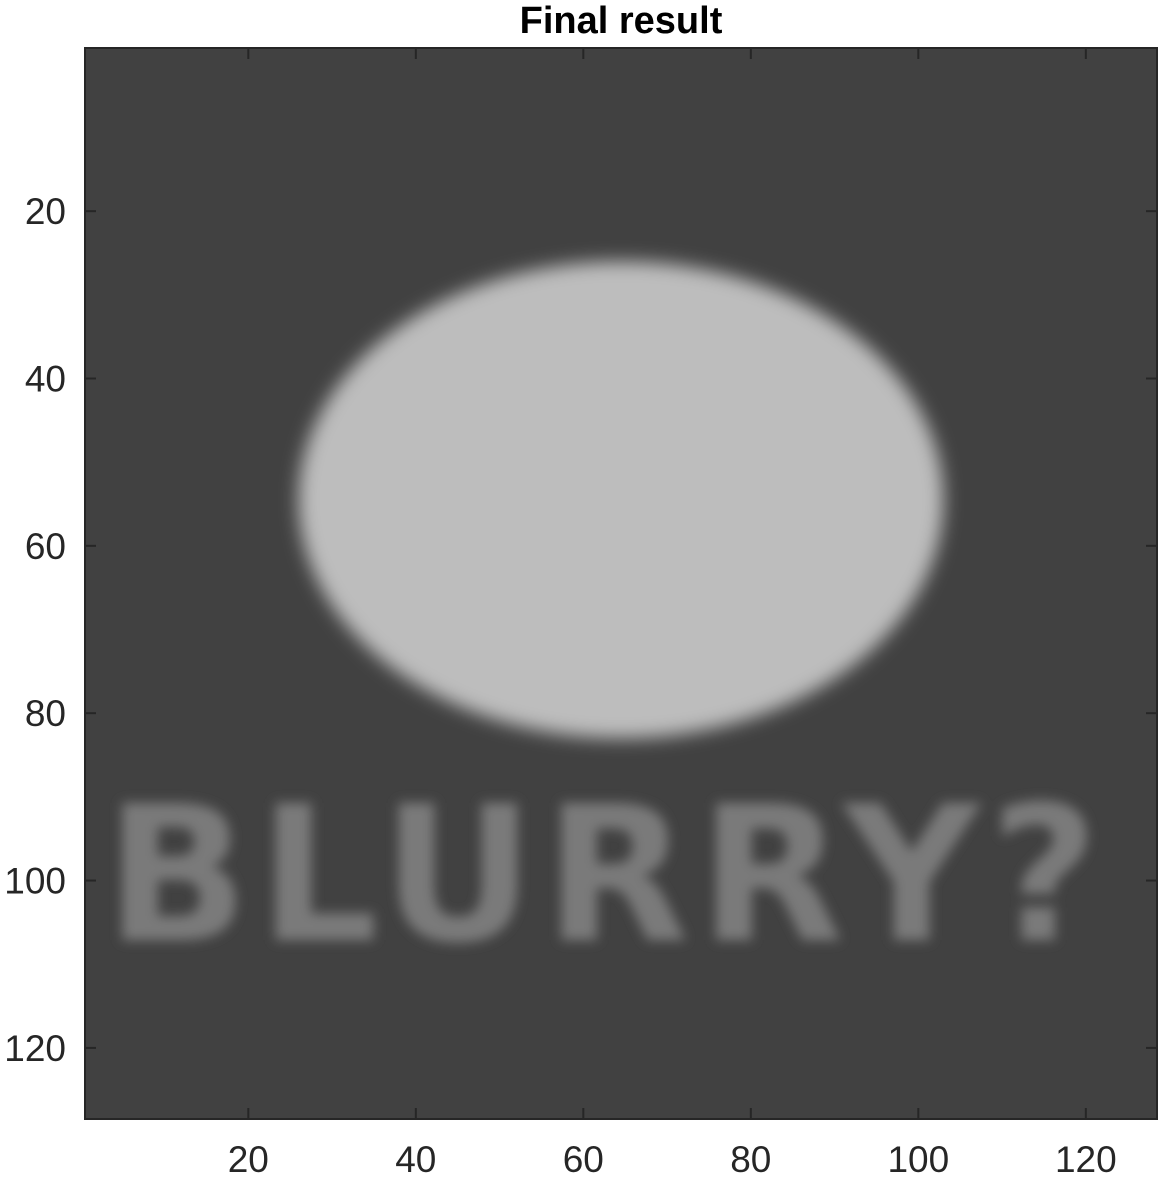 This screenshot has height=1182, width=1159. What do you see at coordinates (750, 1159) in the screenshot?
I see `x-tick-label: 80` at bounding box center [750, 1159].